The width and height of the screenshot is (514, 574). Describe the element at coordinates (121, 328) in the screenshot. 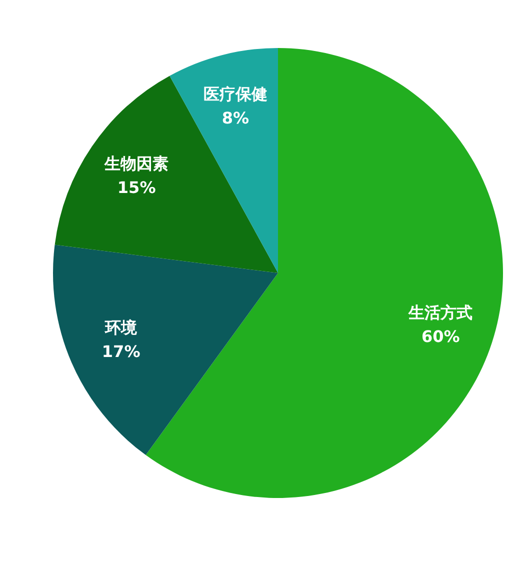

I see `slice-label: 环境` at that location.